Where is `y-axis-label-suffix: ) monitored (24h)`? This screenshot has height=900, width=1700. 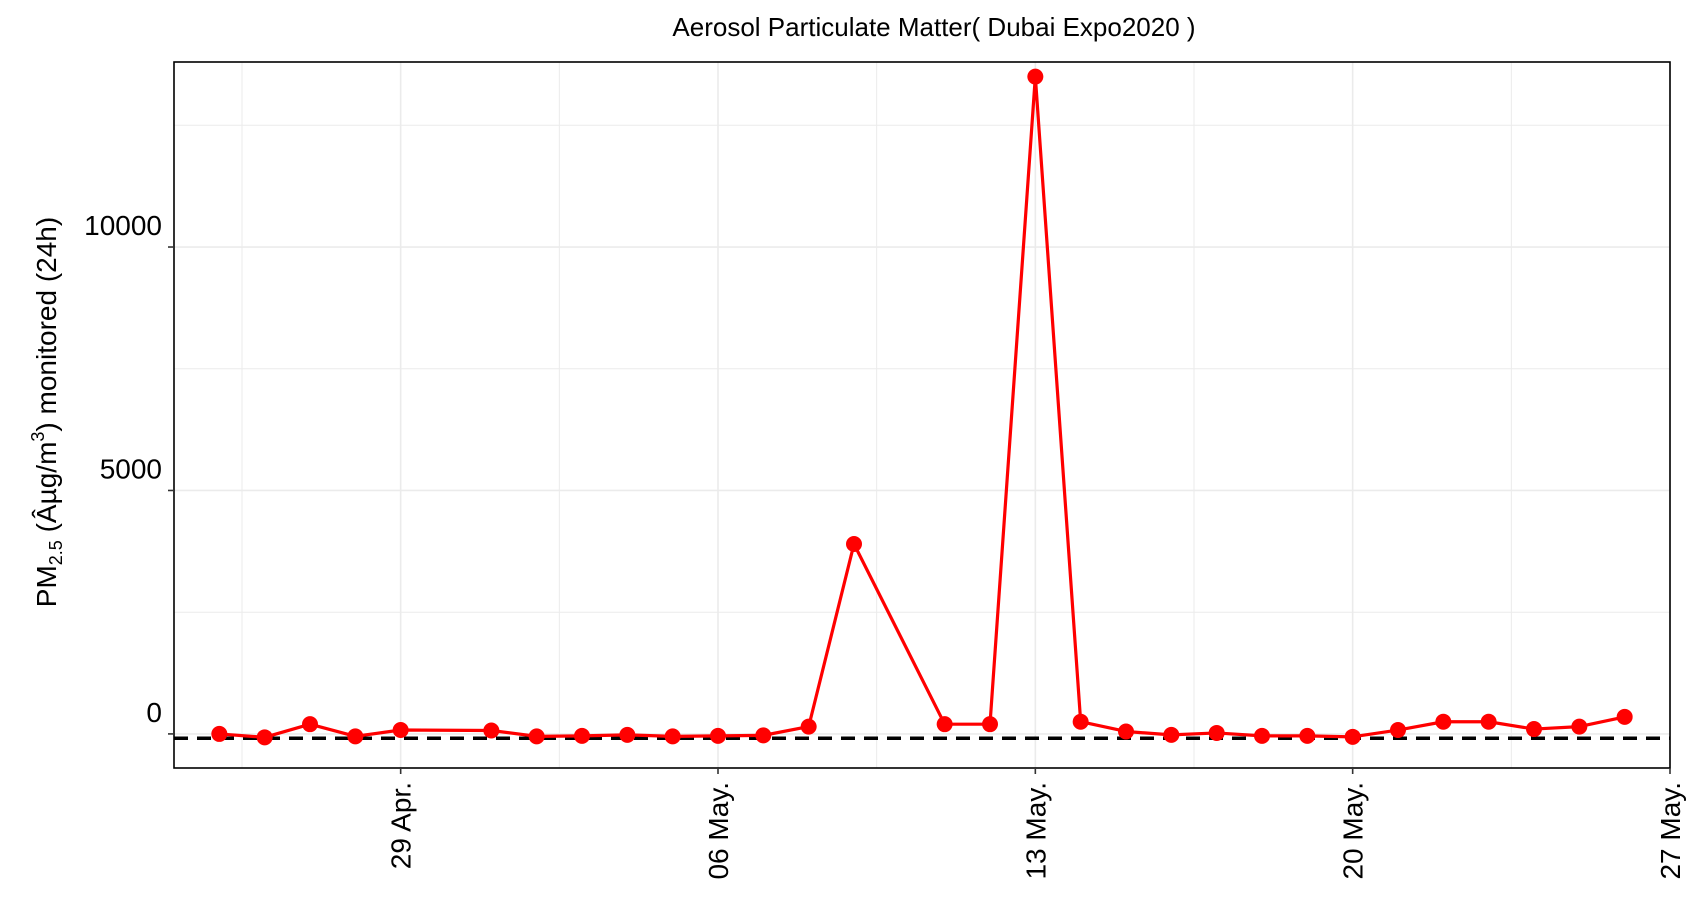
y-axis-label-suffix: ) monitored (24h) is located at coordinates (46, 324).